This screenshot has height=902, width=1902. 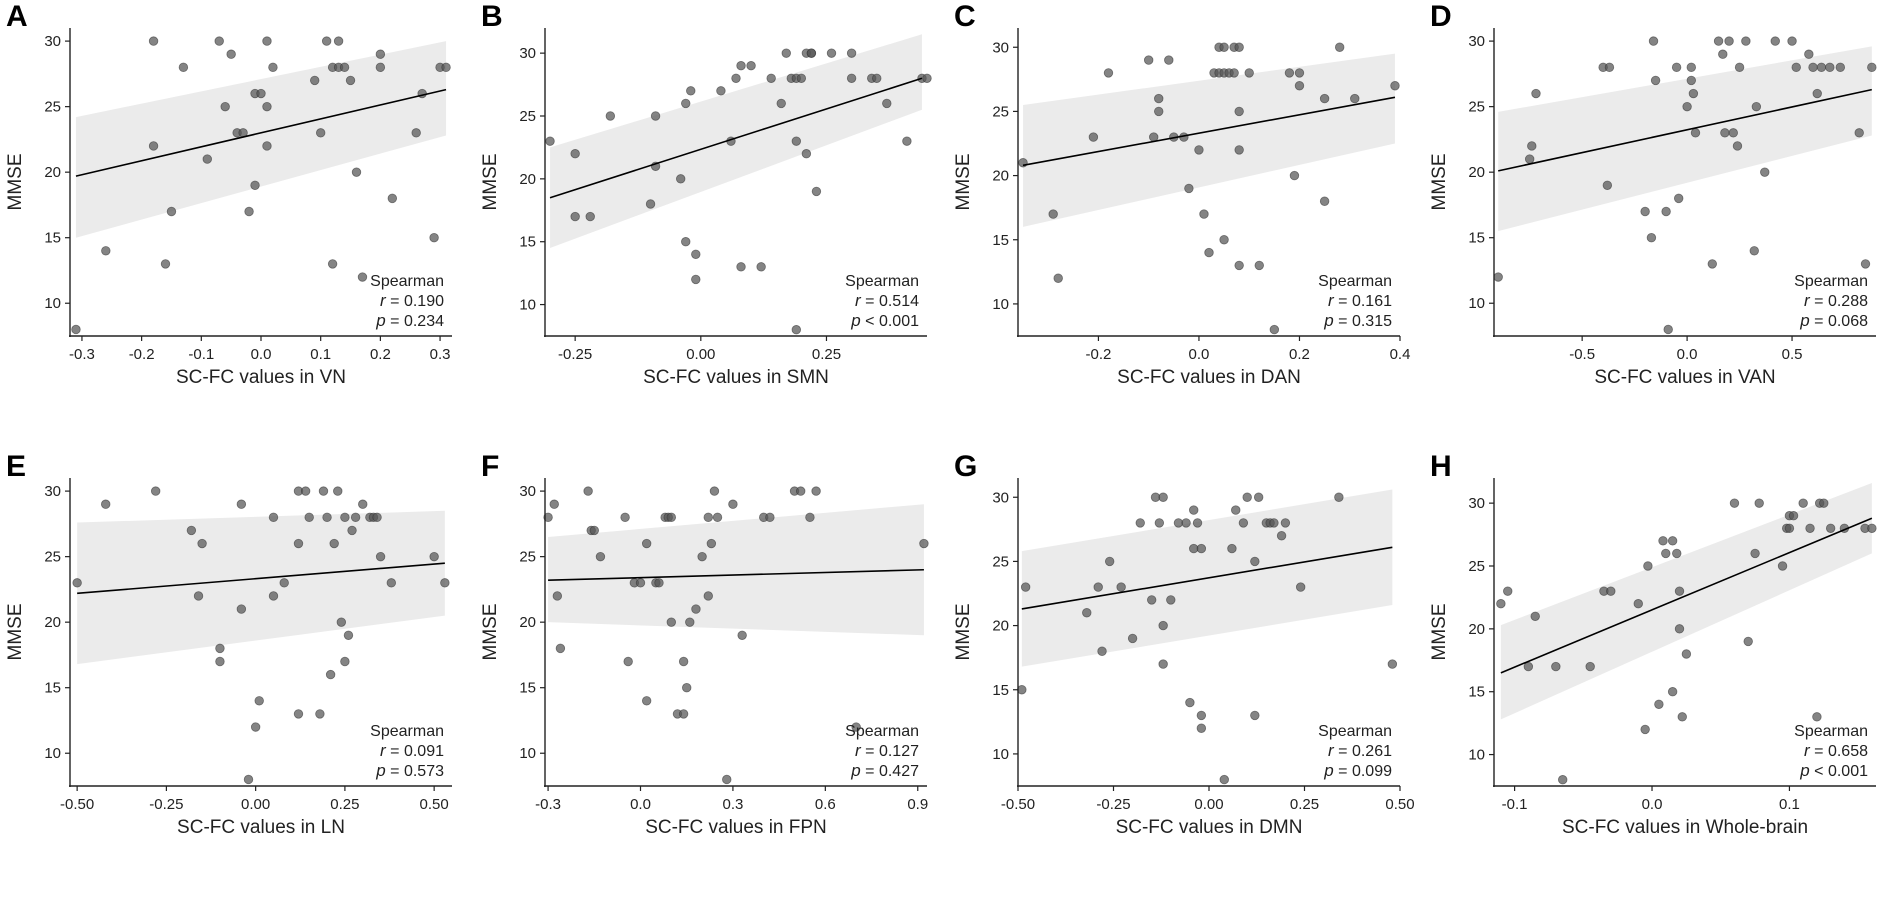 I want to click on x-tick-label: 0.6, so click(x=825, y=804).